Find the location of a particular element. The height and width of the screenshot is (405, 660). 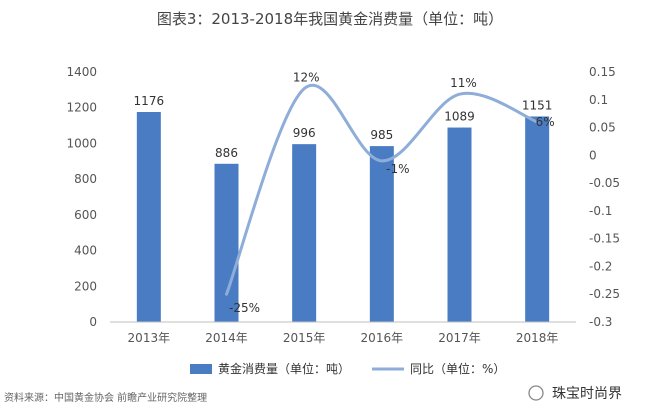

x-tick-label: 2015年 is located at coordinates (304, 338).